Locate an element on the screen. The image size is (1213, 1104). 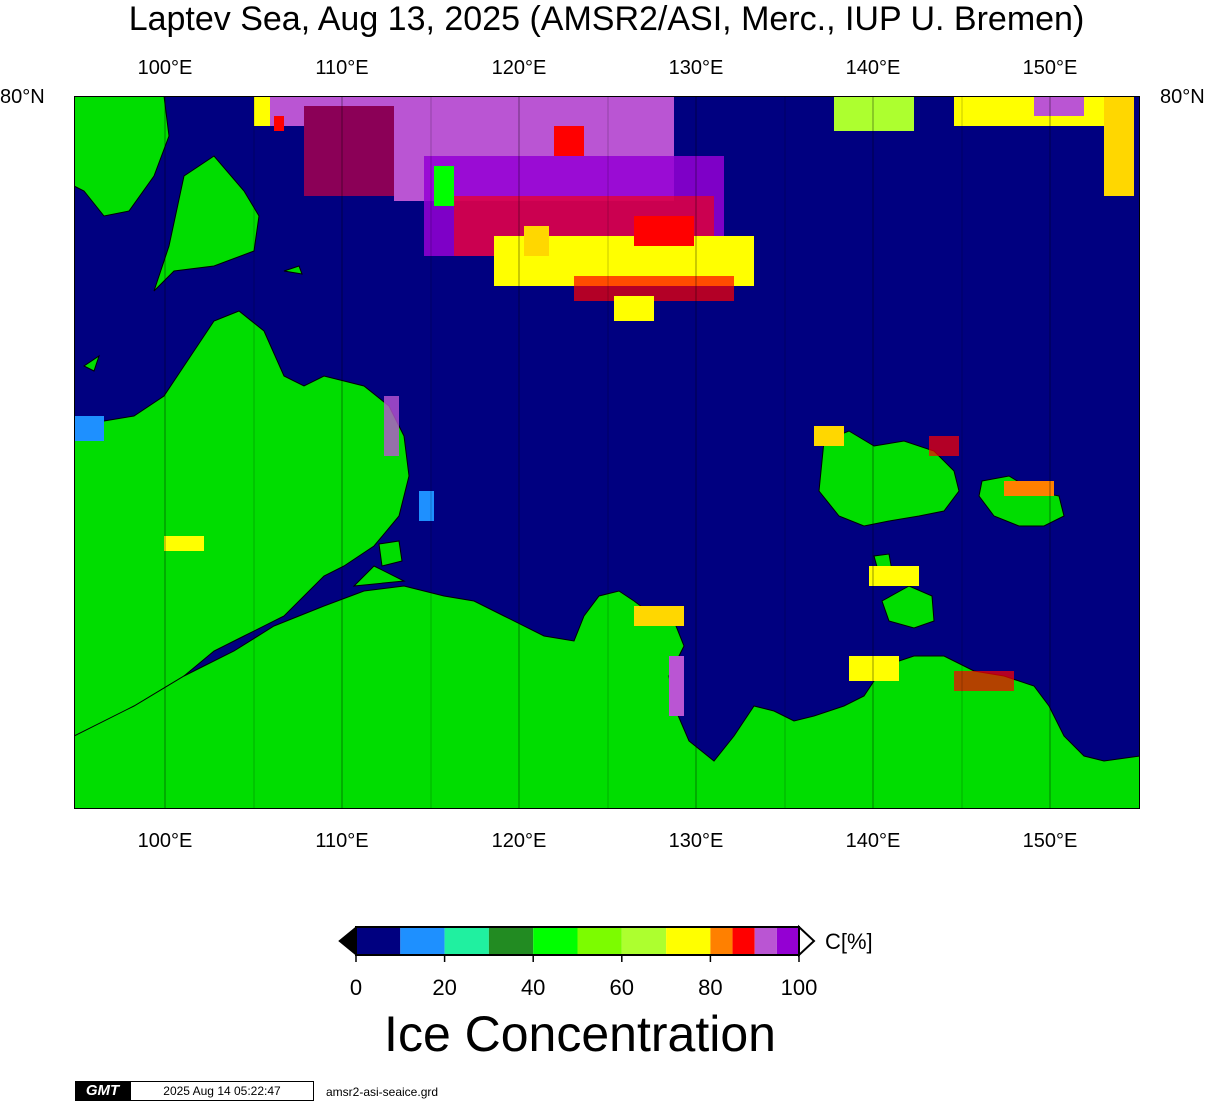
colorbar-tick-label: 100 is located at coordinates (799, 987).